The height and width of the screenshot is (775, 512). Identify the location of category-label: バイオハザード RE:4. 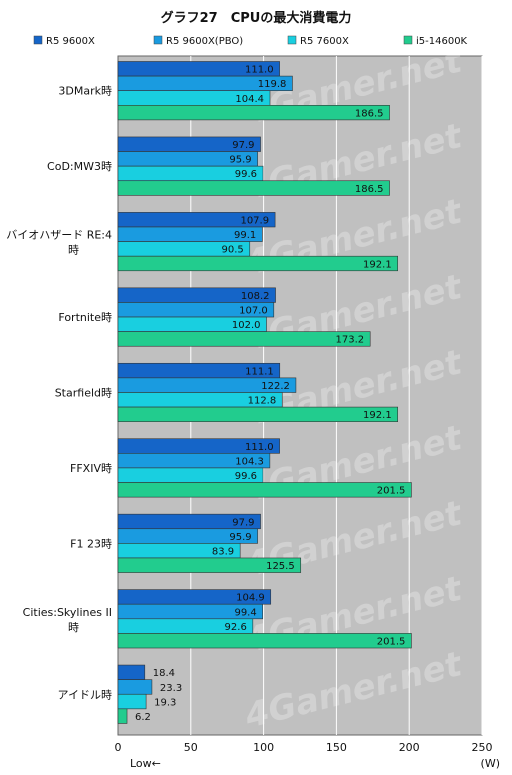
(59, 235).